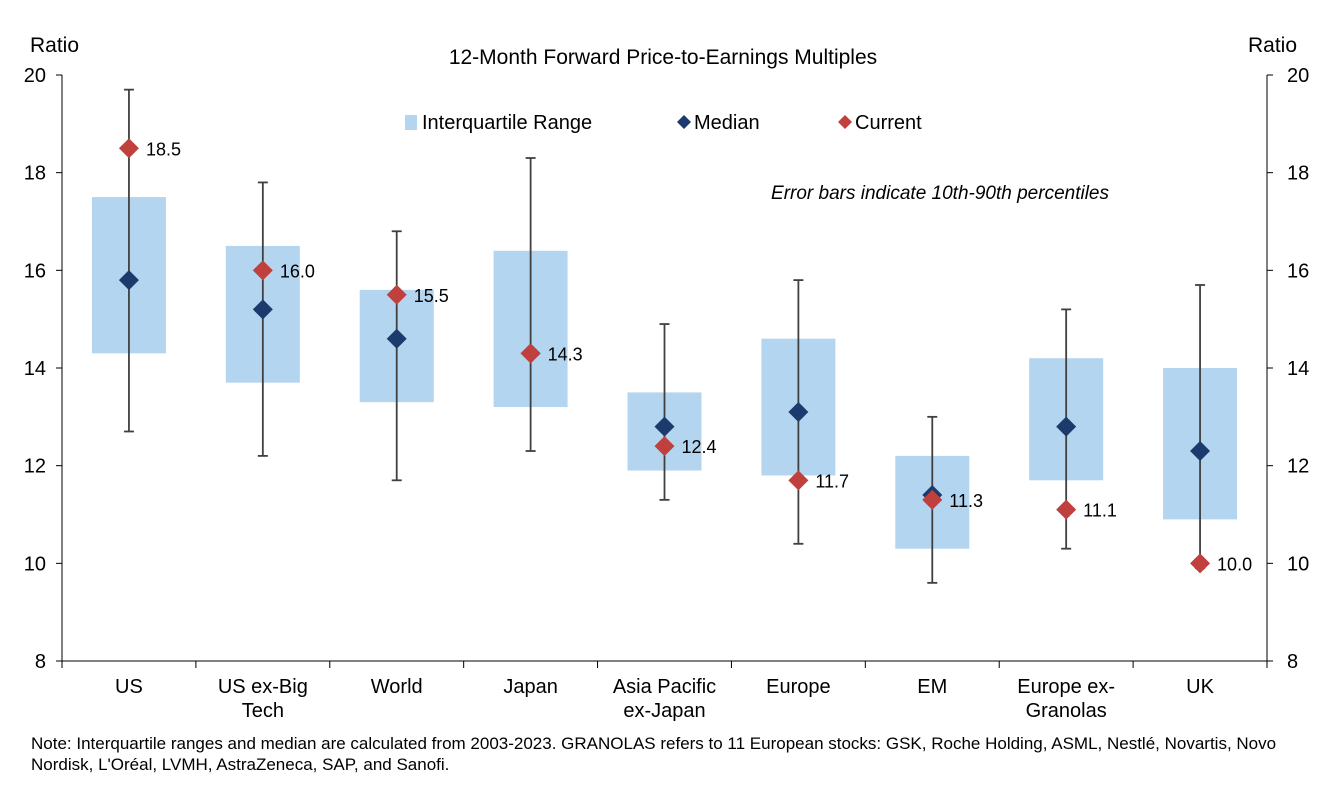  I want to click on x-category-label: Asia Pacific, so click(664, 687).